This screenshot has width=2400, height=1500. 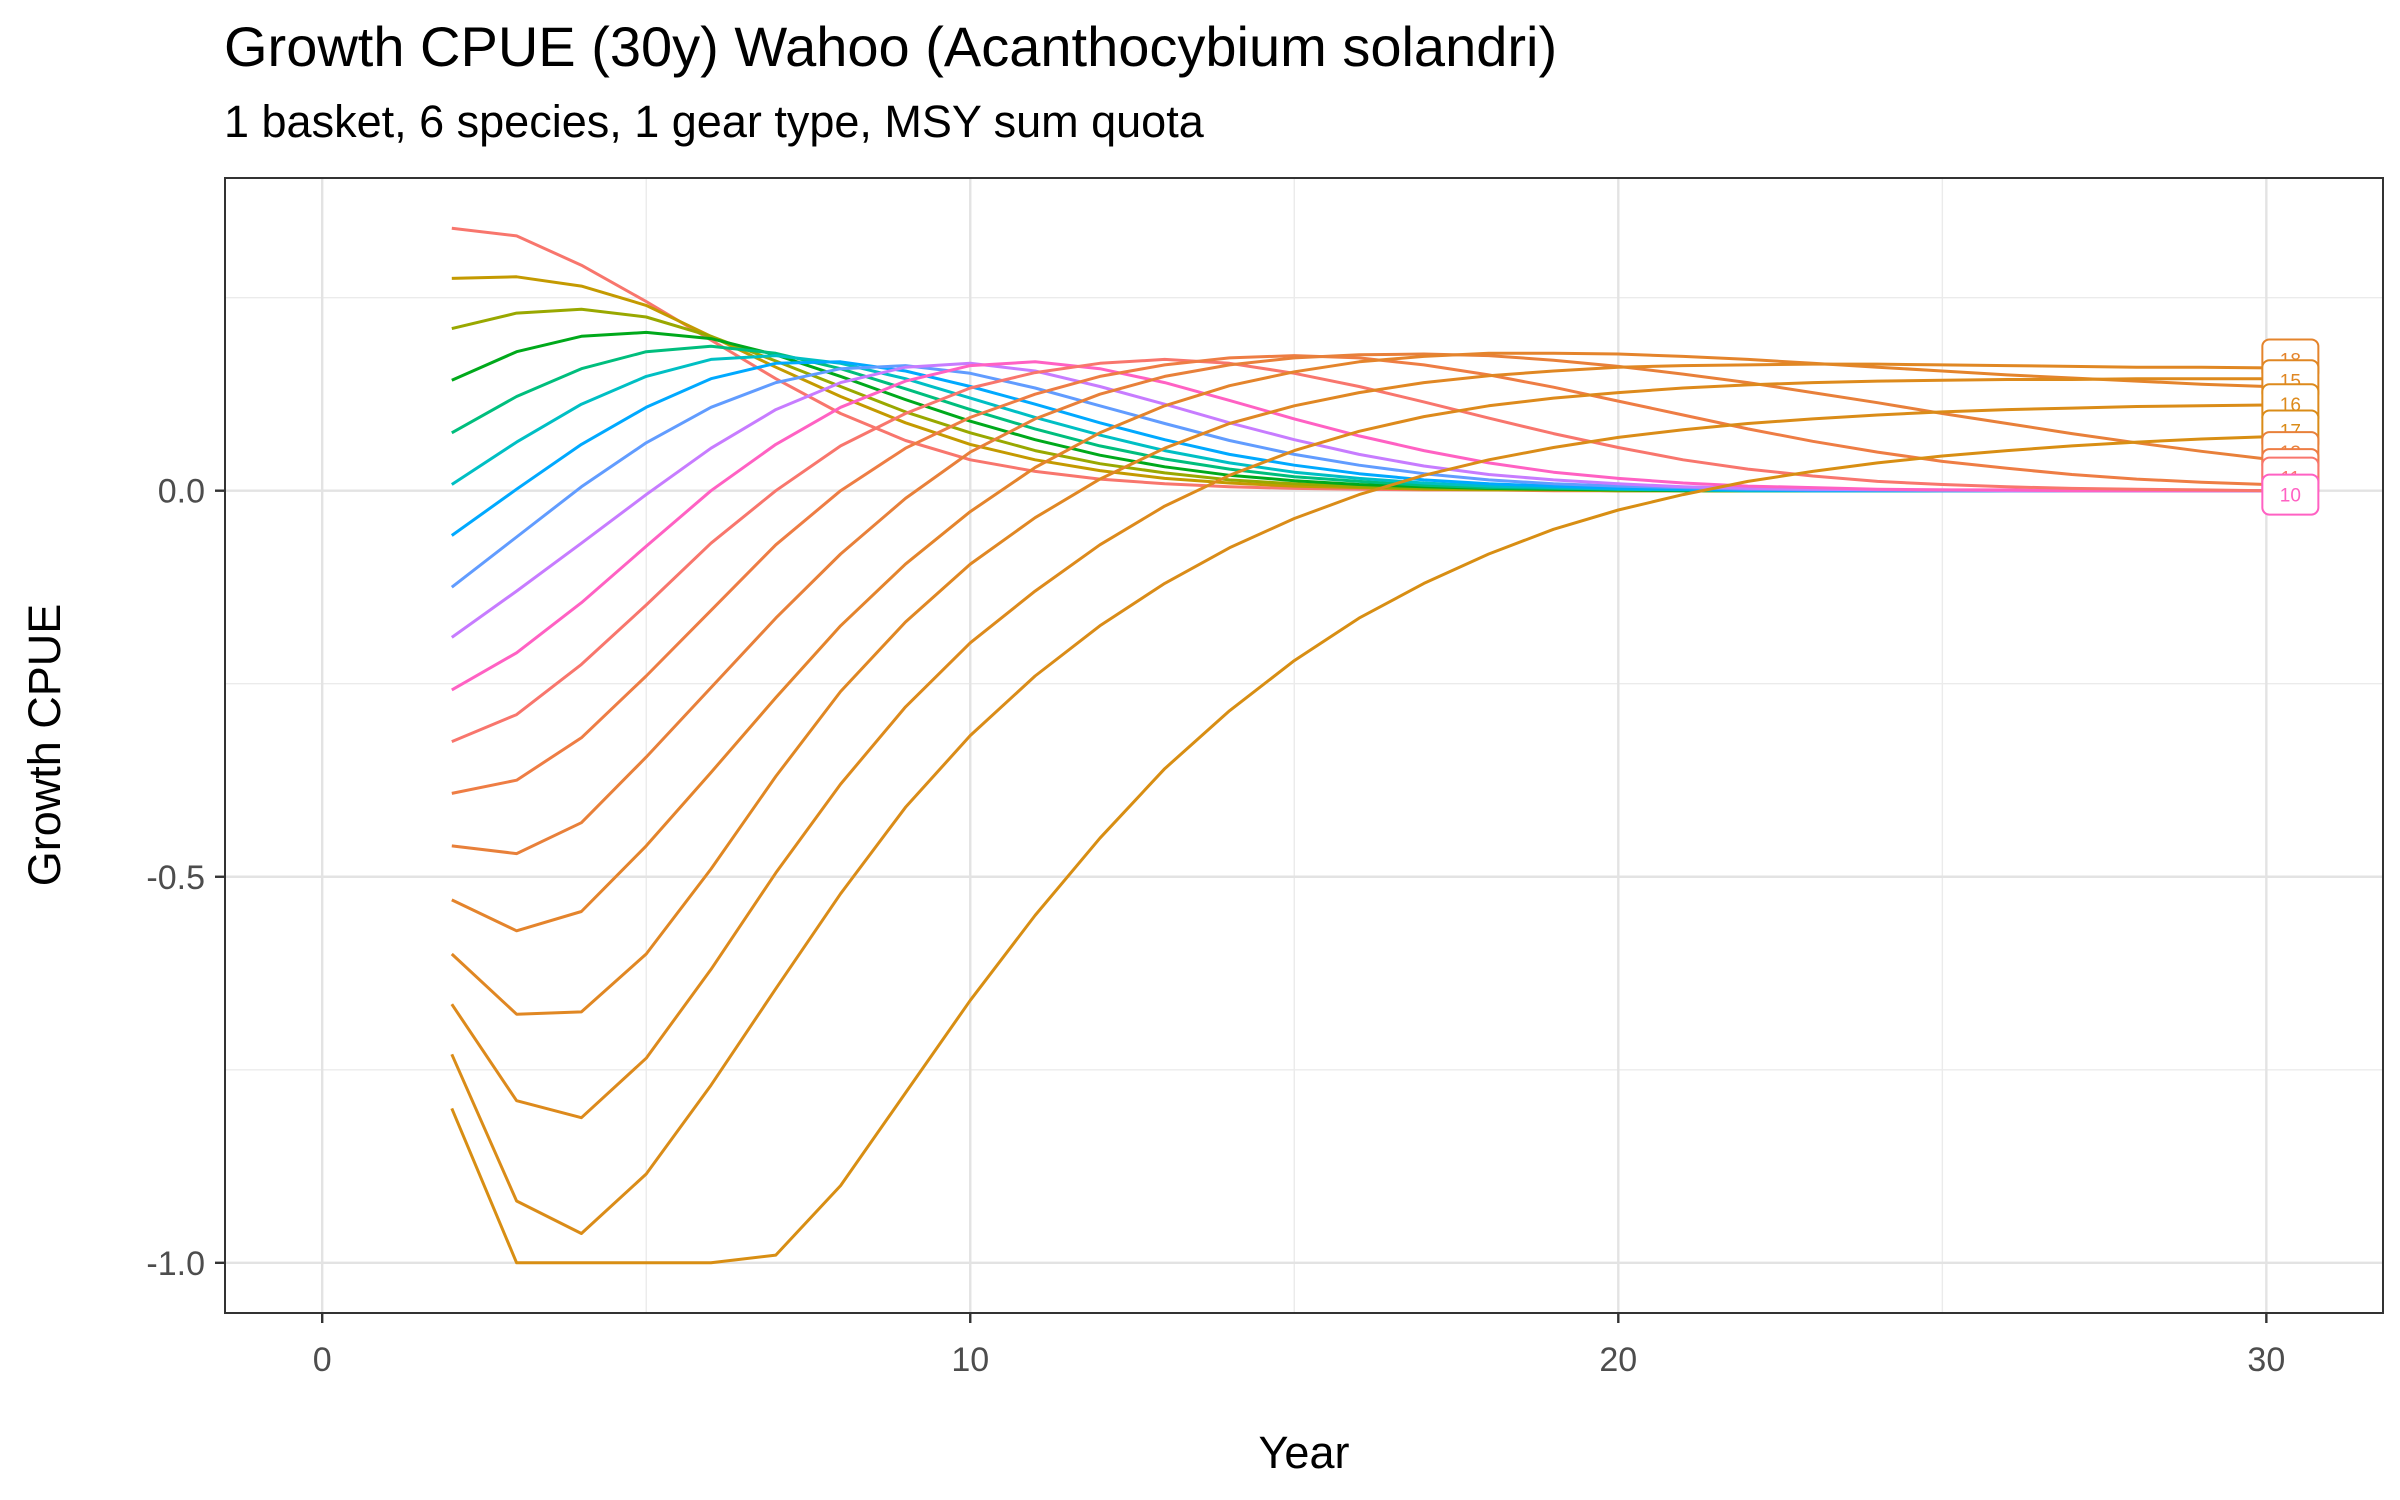 What do you see at coordinates (322, 1360) in the screenshot?
I see `x-tick-label: 0` at bounding box center [322, 1360].